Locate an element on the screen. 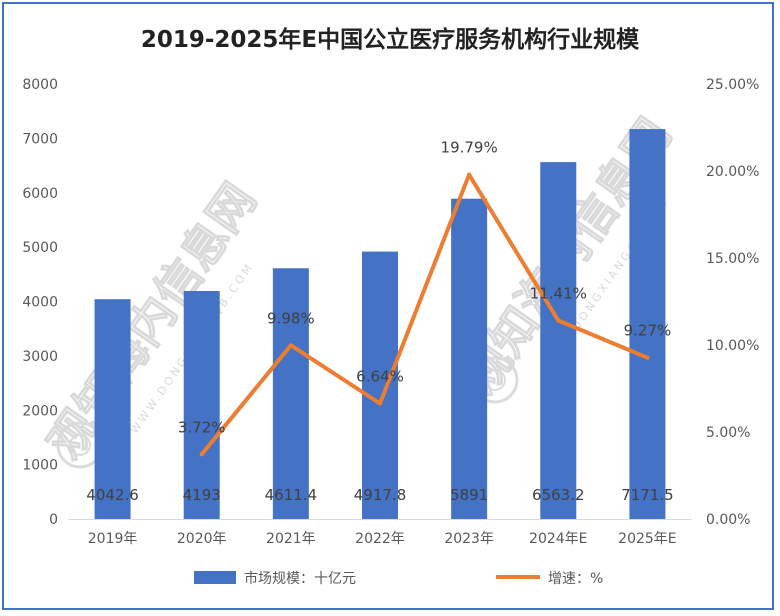  growth-data-label: 19.79% is located at coordinates (469, 148).